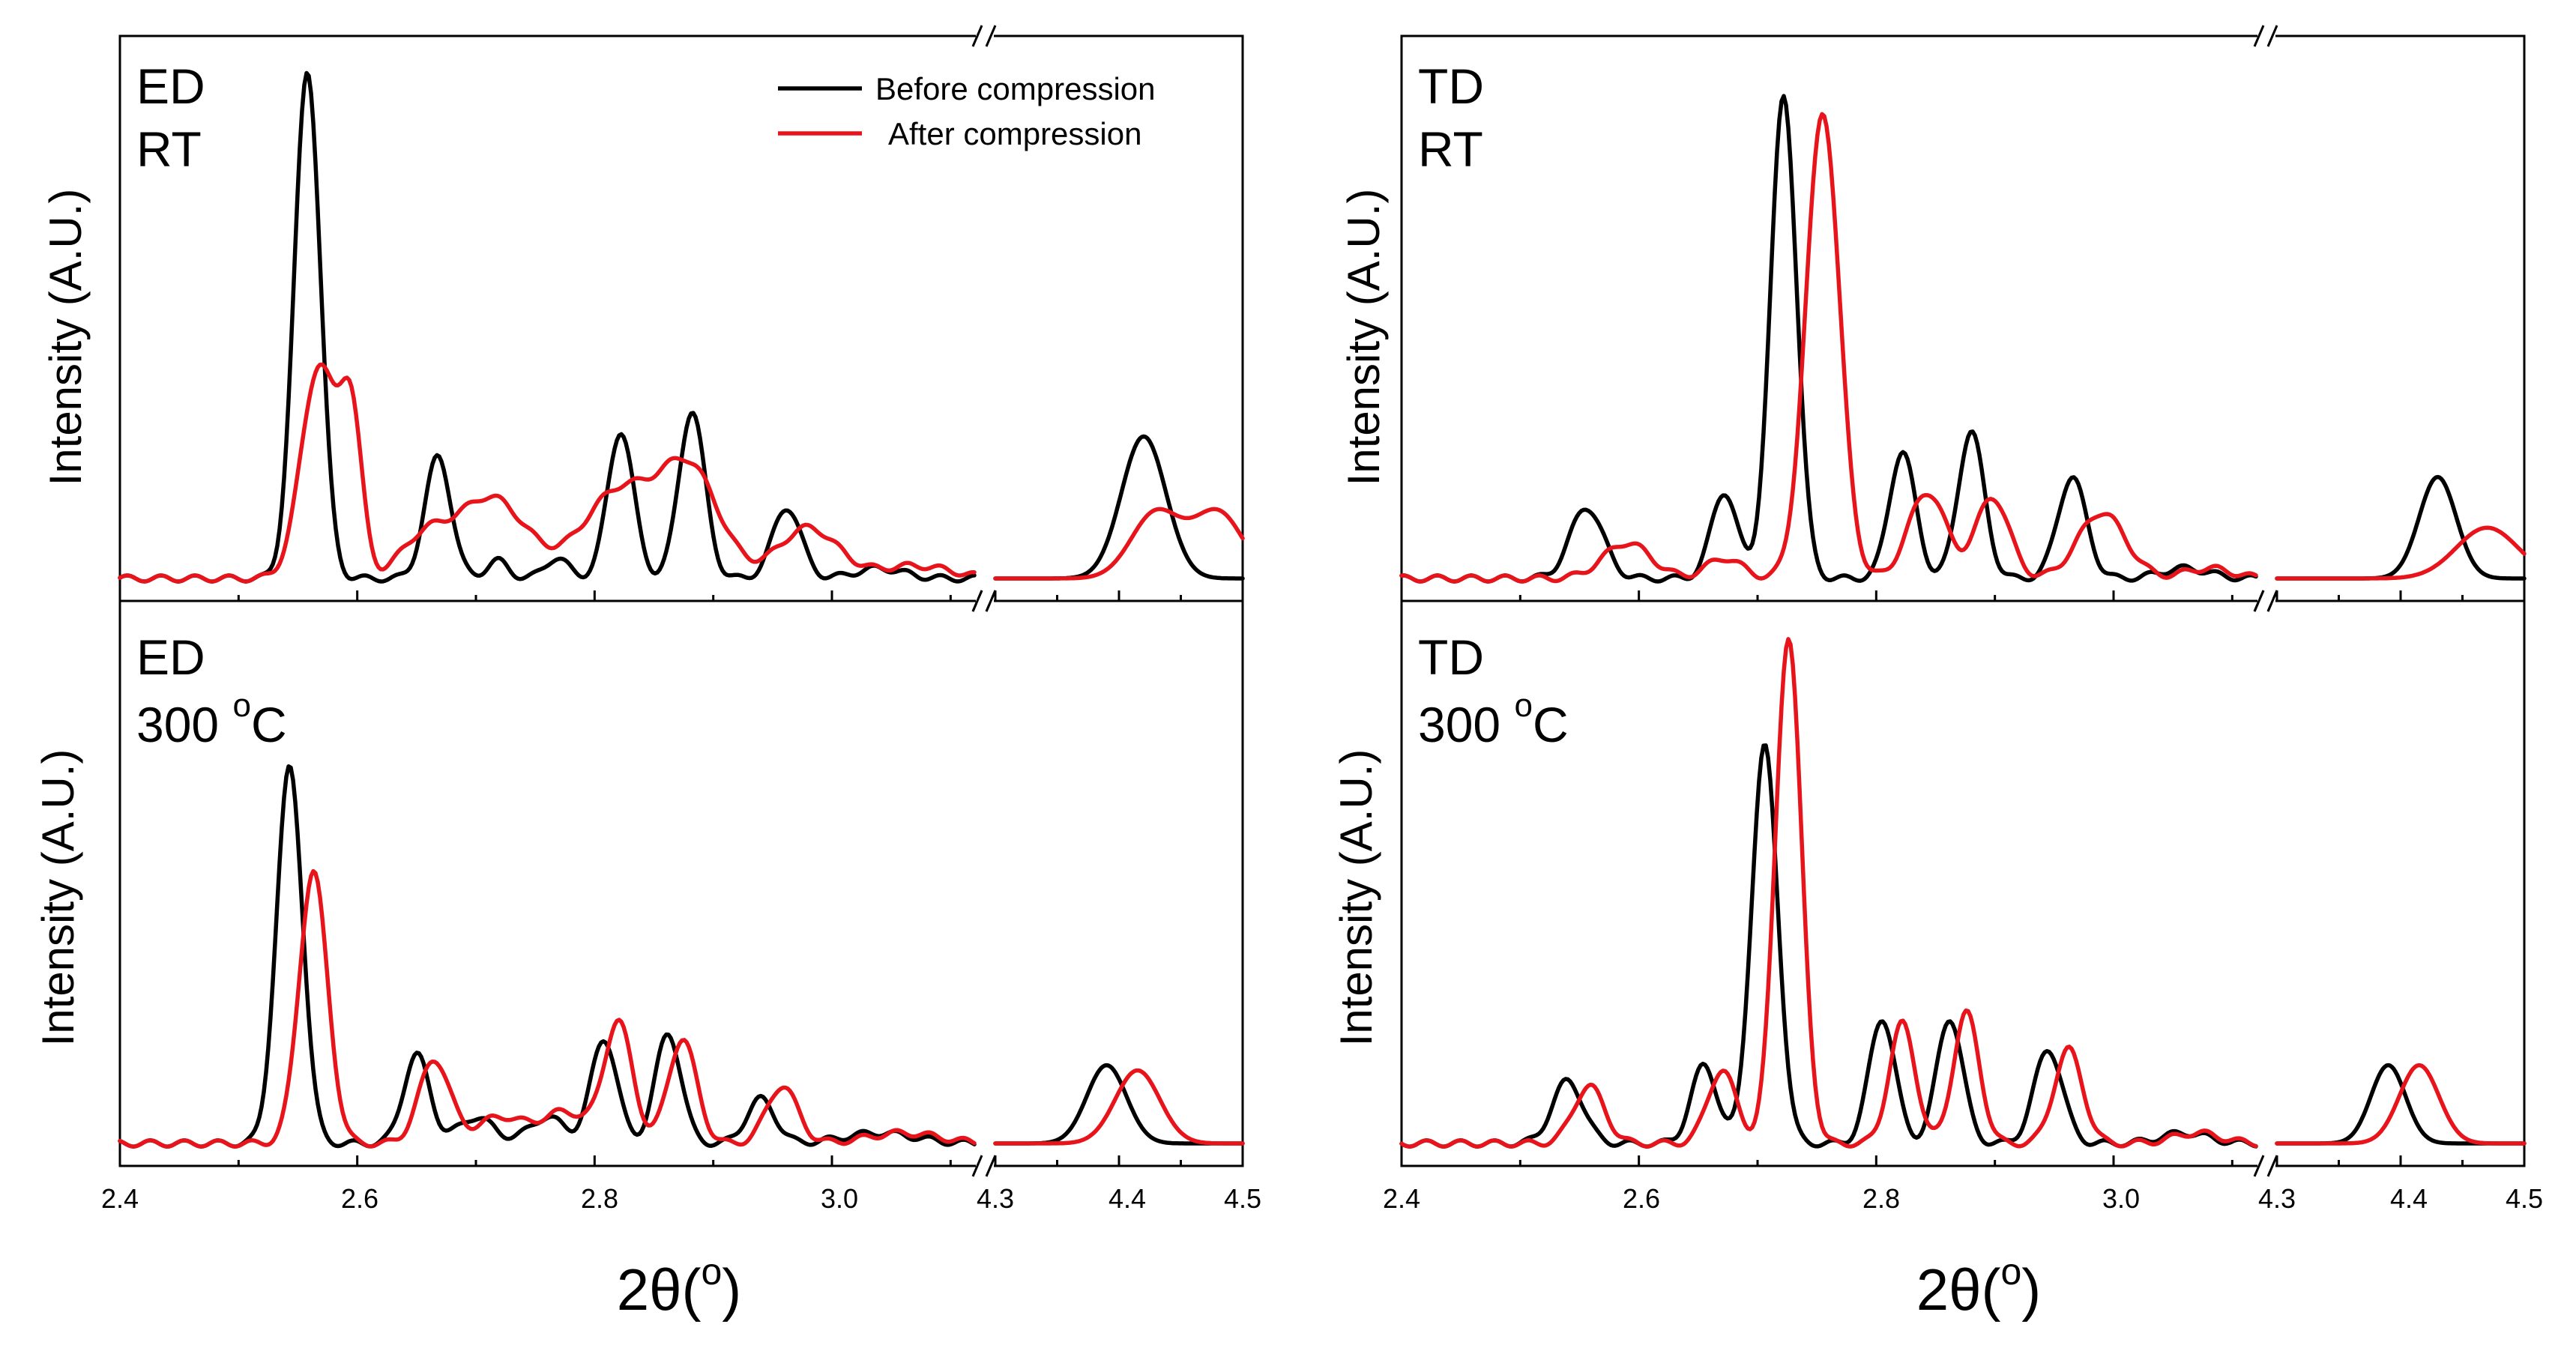 The image size is (2576, 1345). I want to click on legend: Before compression After compression, so click(967, 111).